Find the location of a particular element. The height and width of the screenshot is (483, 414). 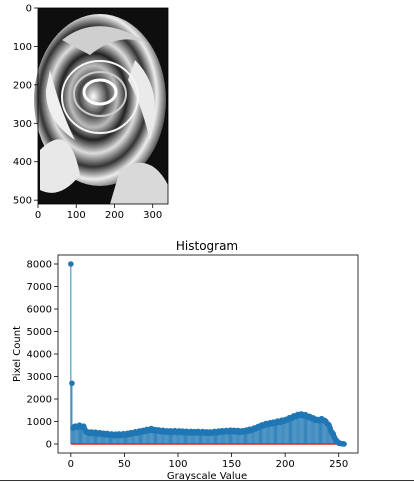

image-y-tick-label: 200 is located at coordinates (22, 85).